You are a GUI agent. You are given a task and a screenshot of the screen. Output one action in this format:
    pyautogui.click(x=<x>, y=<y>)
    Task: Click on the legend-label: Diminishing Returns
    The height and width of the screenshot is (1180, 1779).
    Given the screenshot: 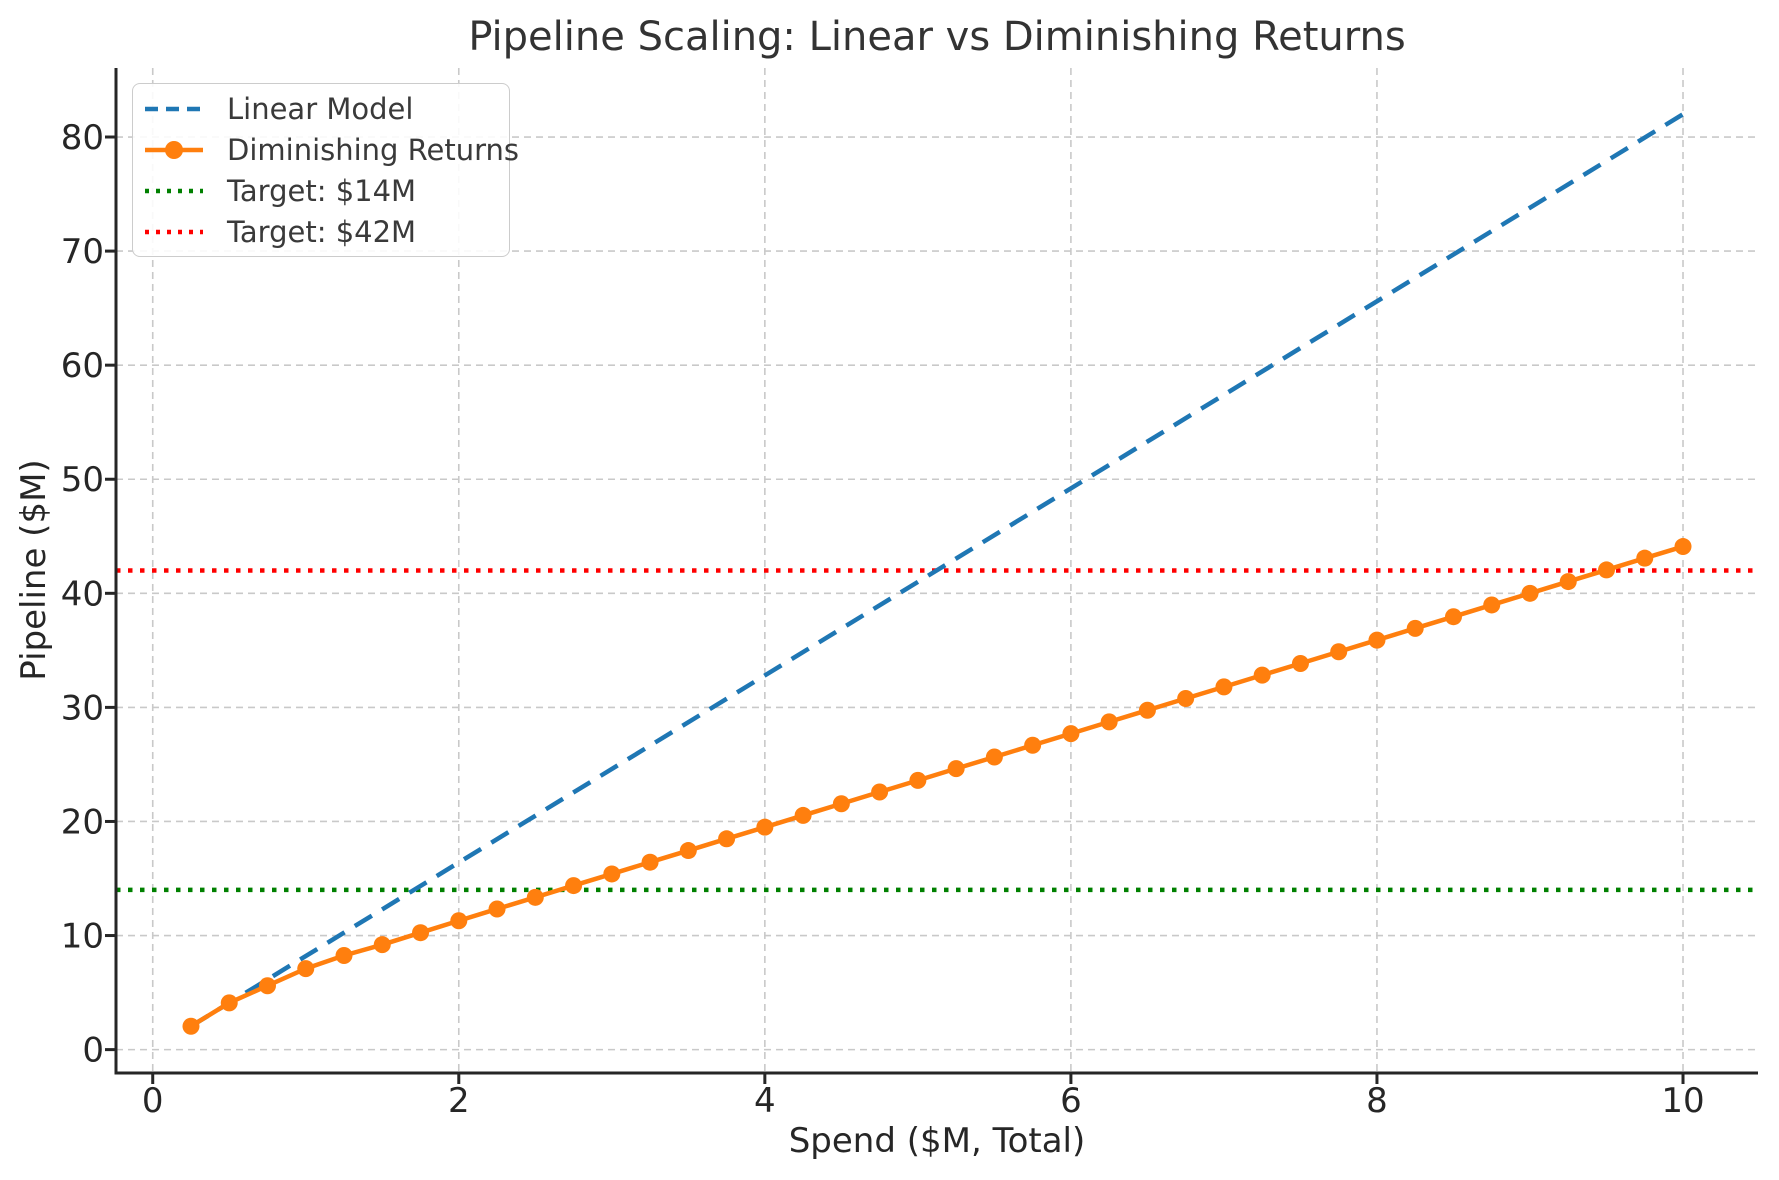 What is the action you would take?
    pyautogui.click(x=373, y=149)
    